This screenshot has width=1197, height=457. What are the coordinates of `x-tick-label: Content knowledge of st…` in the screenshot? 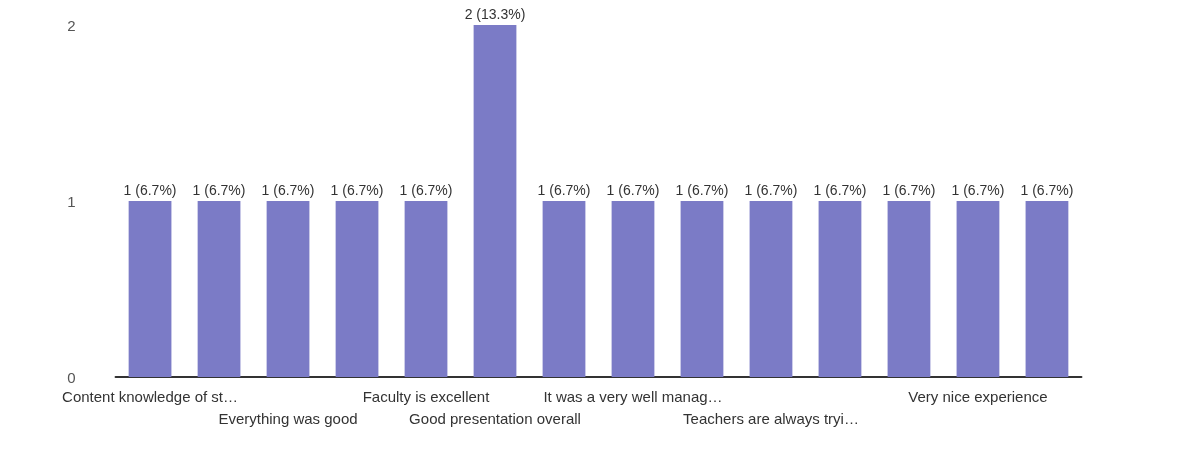 It's located at (150, 396).